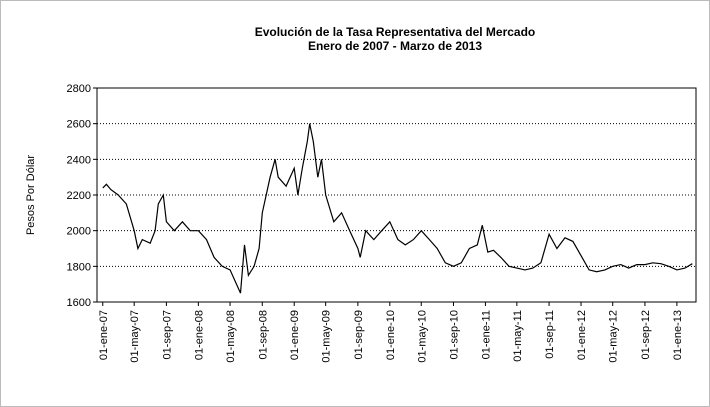  I want to click on y-tick-label: 1800, so click(79, 267).